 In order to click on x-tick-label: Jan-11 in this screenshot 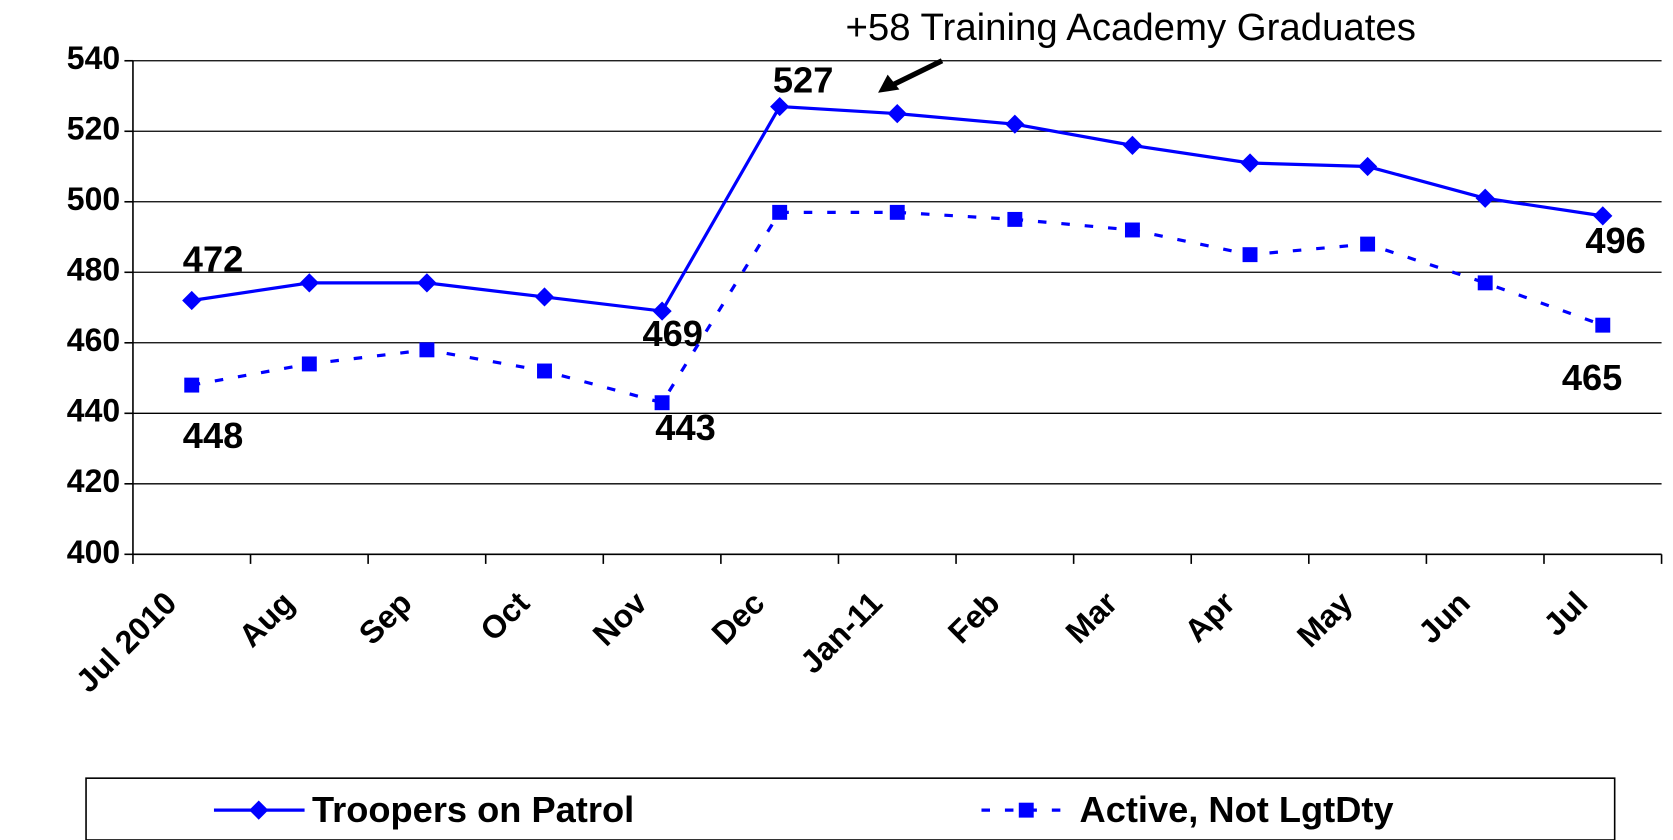, I will do `click(841, 633)`.